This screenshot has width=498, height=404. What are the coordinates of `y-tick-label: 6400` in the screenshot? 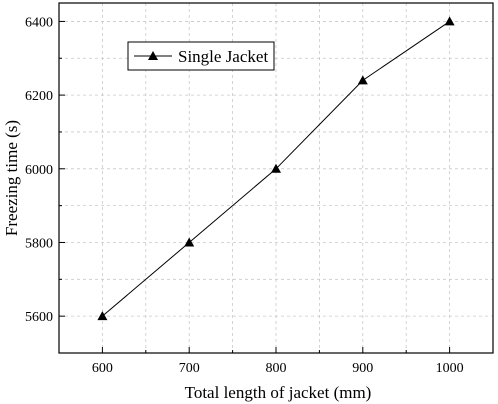 It's located at (39, 22).